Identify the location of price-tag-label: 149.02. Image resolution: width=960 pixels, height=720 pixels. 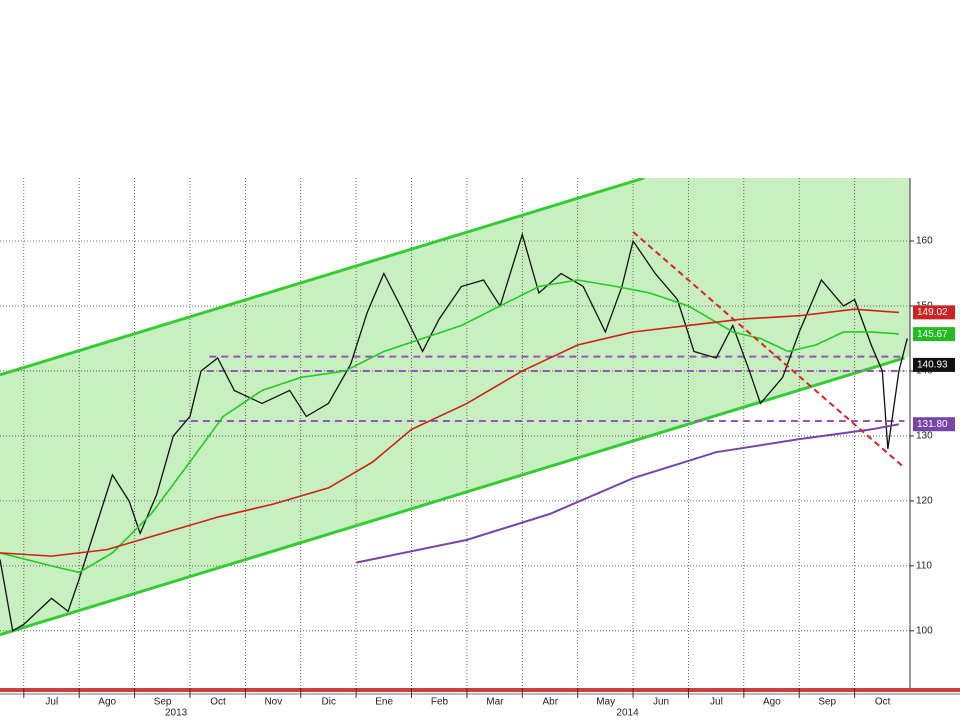
(932, 312).